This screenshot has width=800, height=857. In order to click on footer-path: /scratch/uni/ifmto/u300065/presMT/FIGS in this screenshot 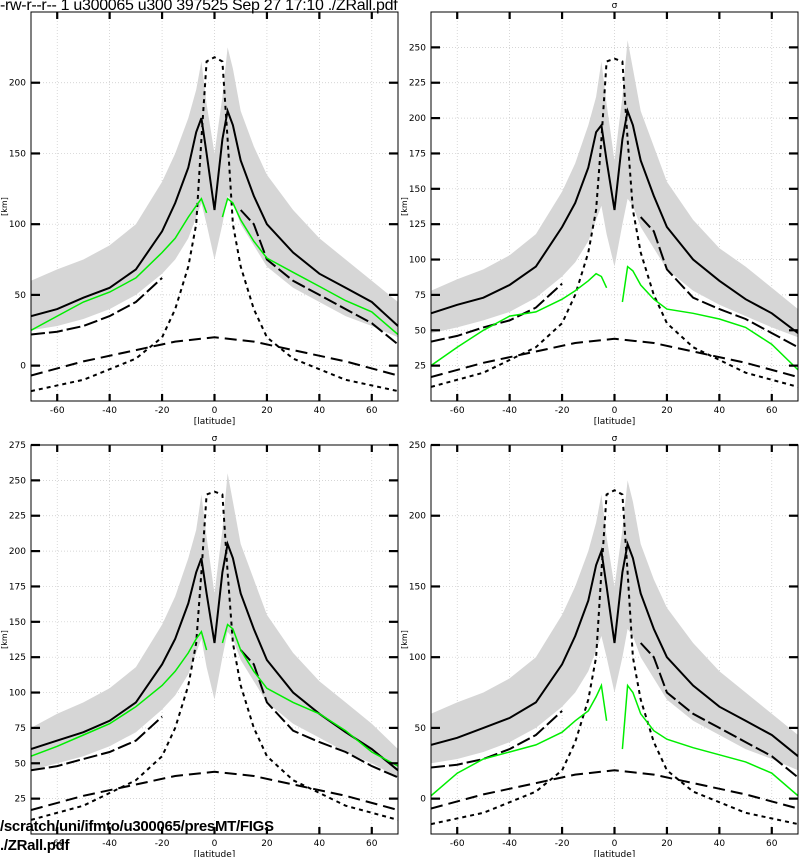, I will do `click(137, 826)`.